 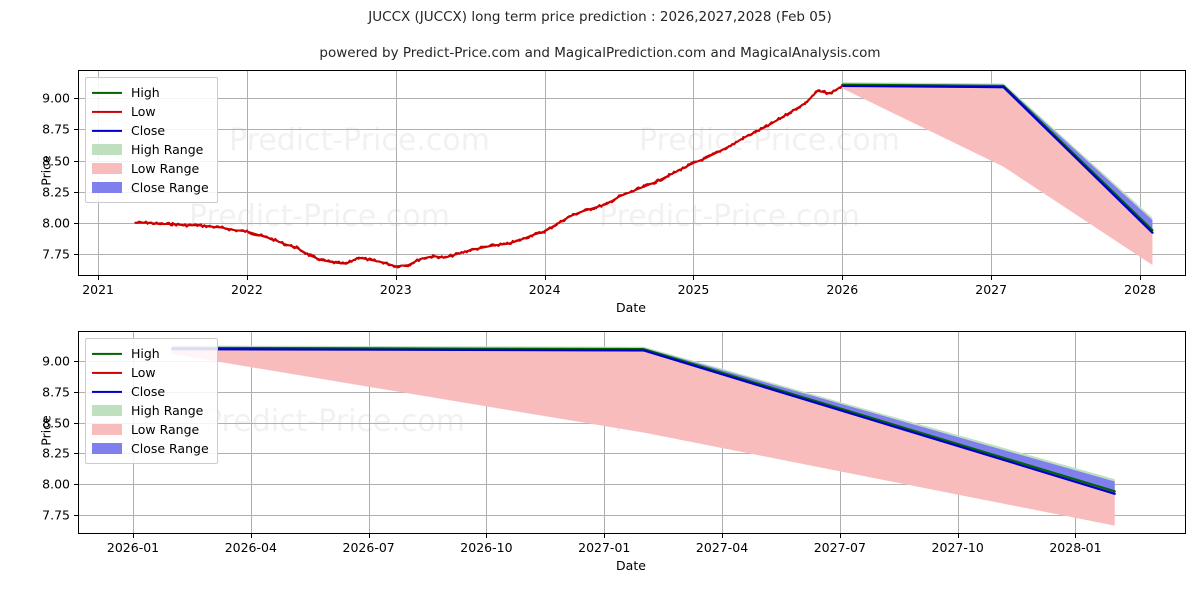 I want to click on series-line-high, so click(x=997, y=157).